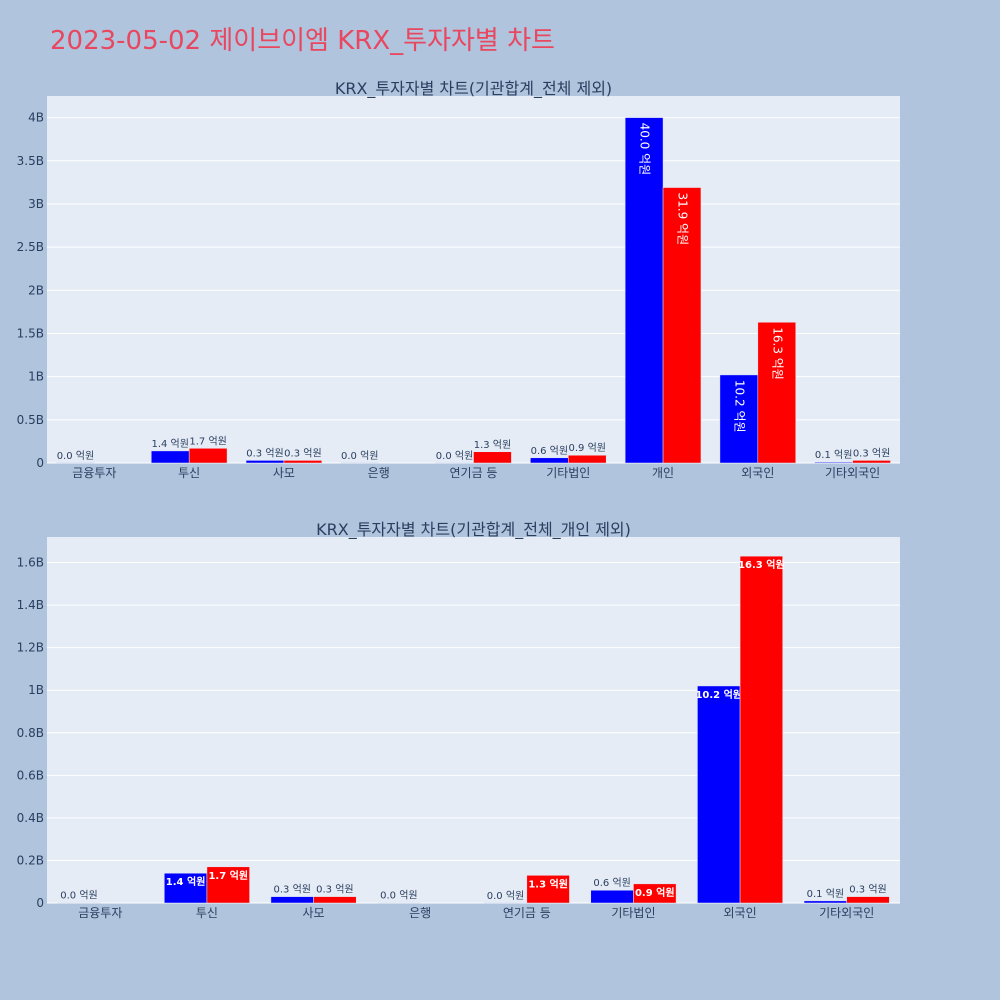 The image size is (1000, 1000). I want to click on y-tick-label: 2B, so click(36, 290).